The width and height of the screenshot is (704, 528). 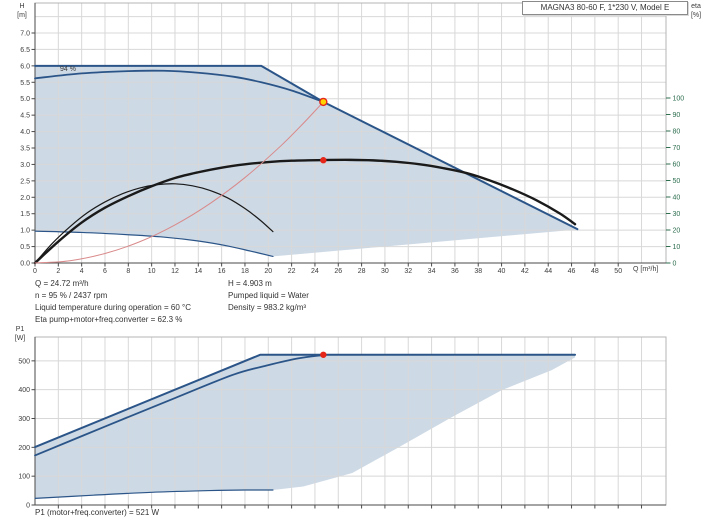 What do you see at coordinates (323, 160) in the screenshot?
I see `duty-point-eta` at bounding box center [323, 160].